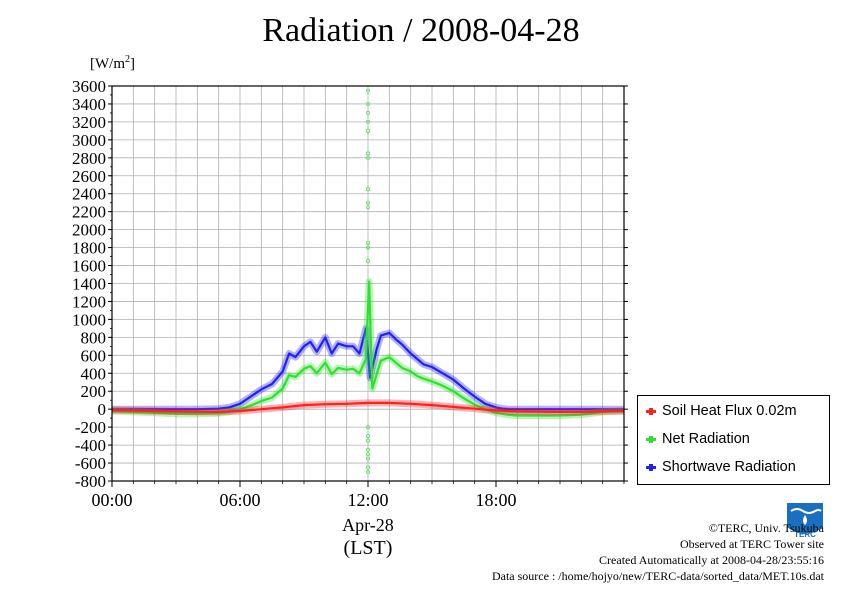 The width and height of the screenshot is (842, 595). Describe the element at coordinates (89, 194) in the screenshot. I see `y-tick-label: 2400` at that location.